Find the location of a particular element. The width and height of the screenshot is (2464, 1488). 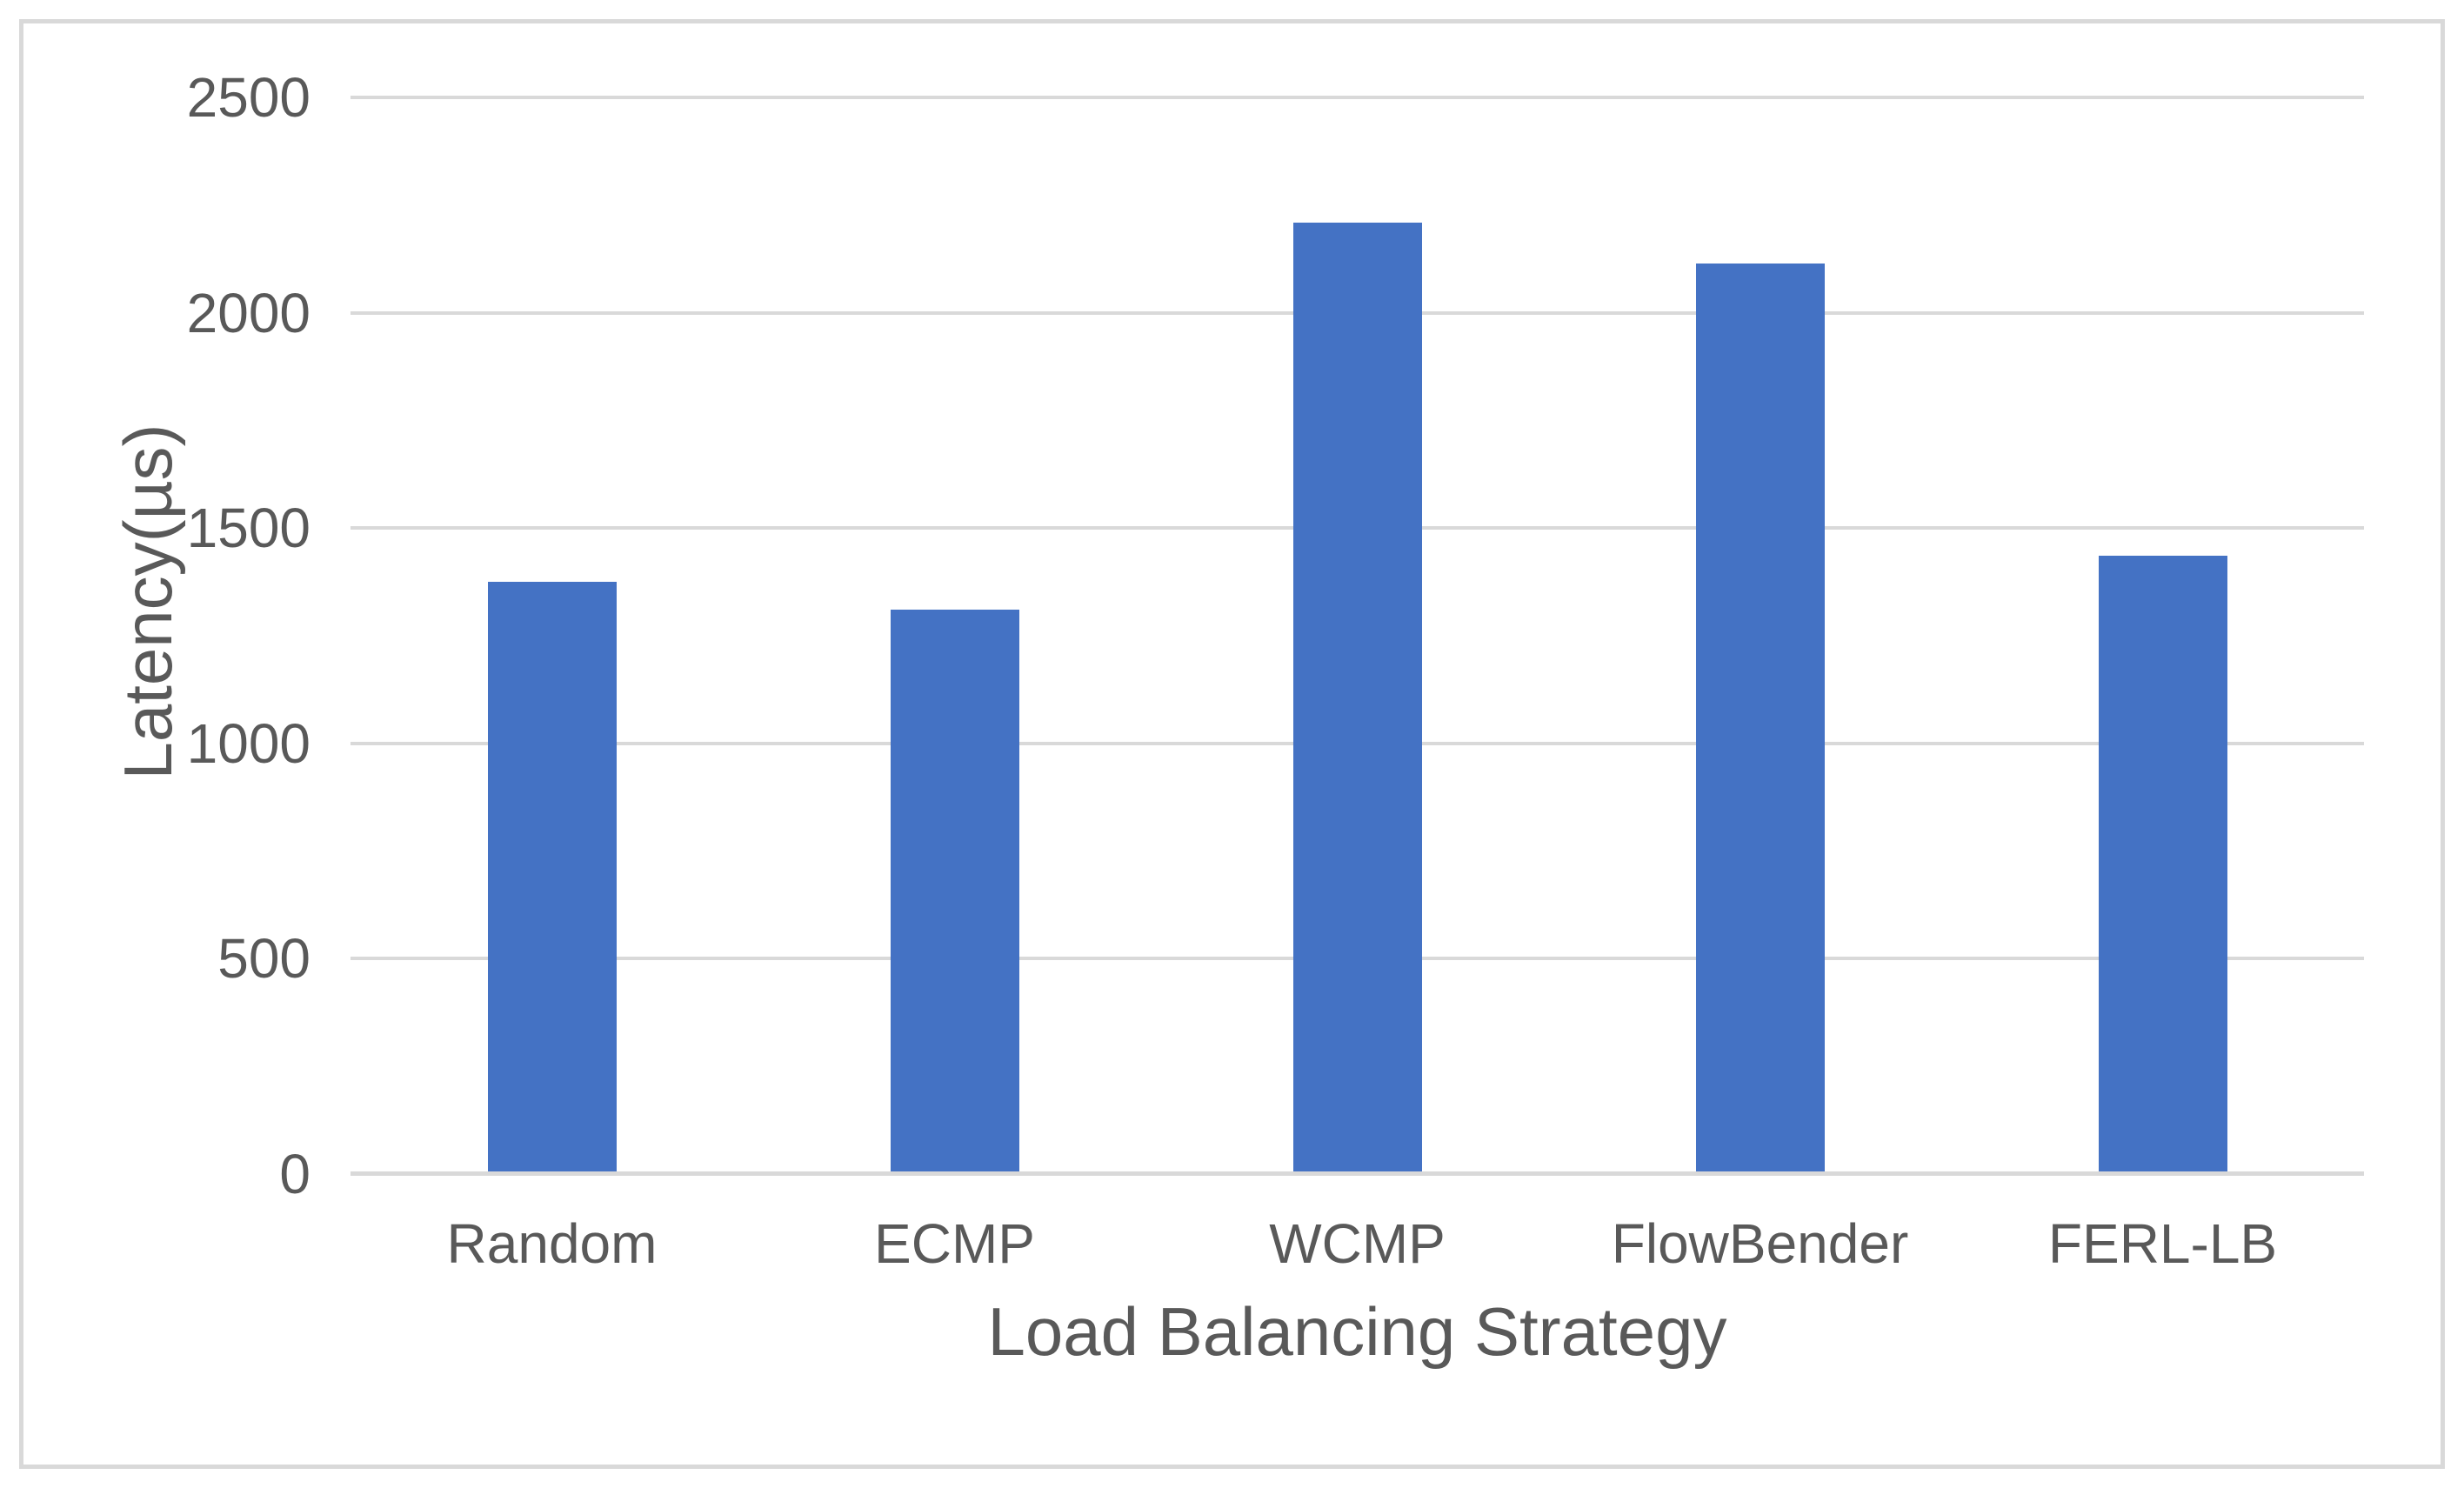

x-category-label-random: Random is located at coordinates (552, 1243).